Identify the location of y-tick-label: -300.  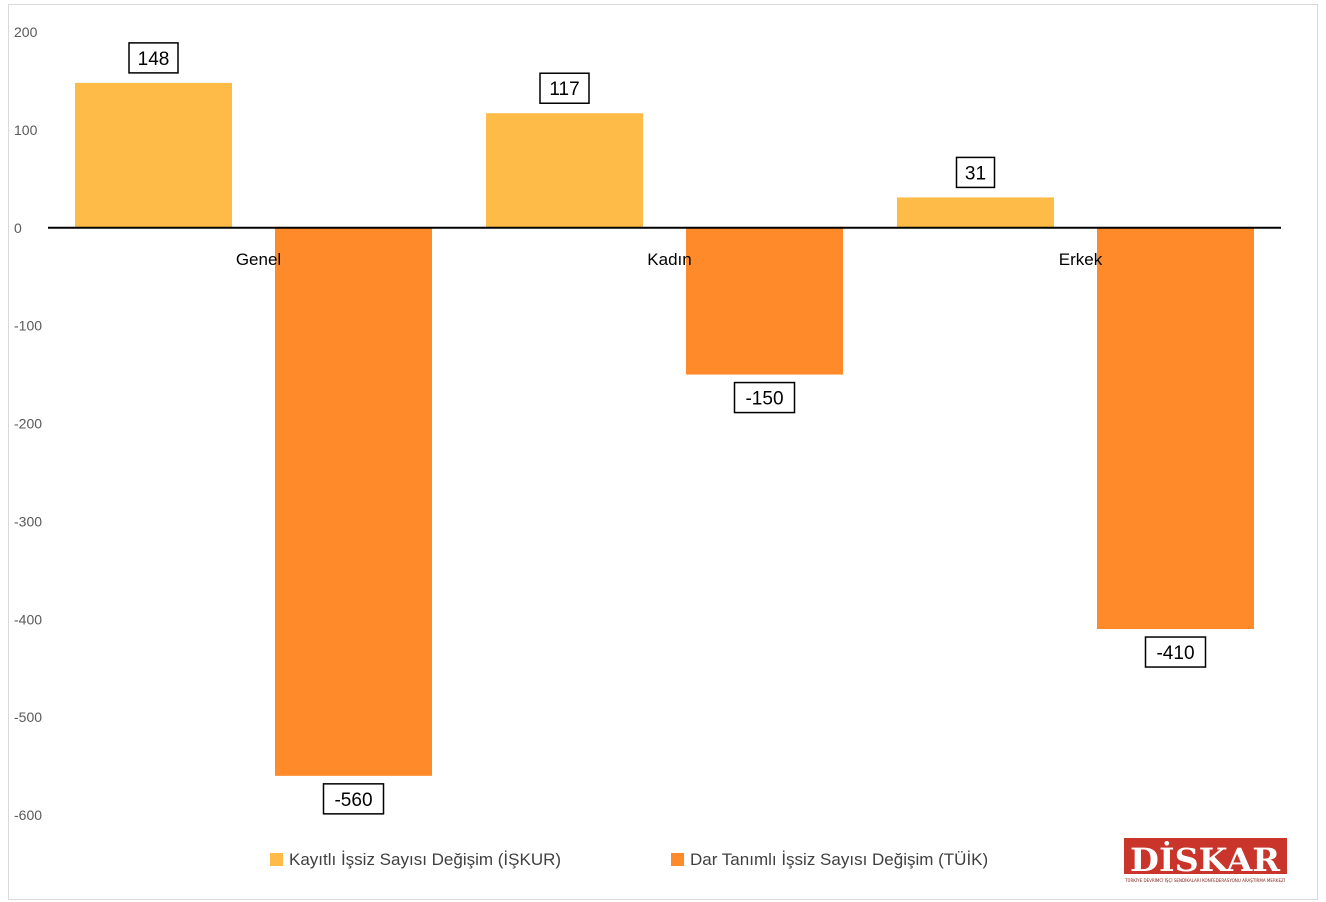
(28, 521).